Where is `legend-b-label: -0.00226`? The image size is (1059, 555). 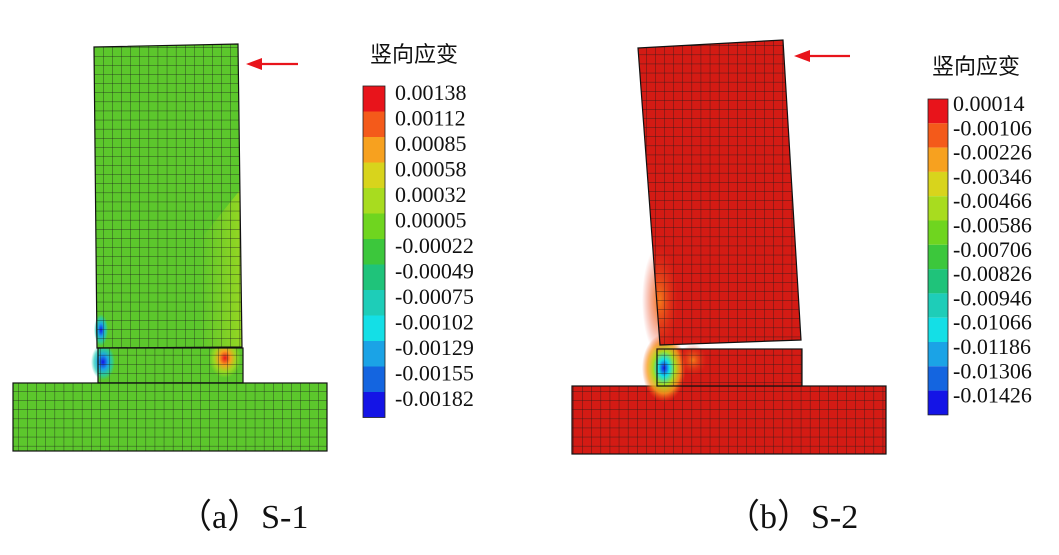 legend-b-label: -0.00226 is located at coordinates (992, 152).